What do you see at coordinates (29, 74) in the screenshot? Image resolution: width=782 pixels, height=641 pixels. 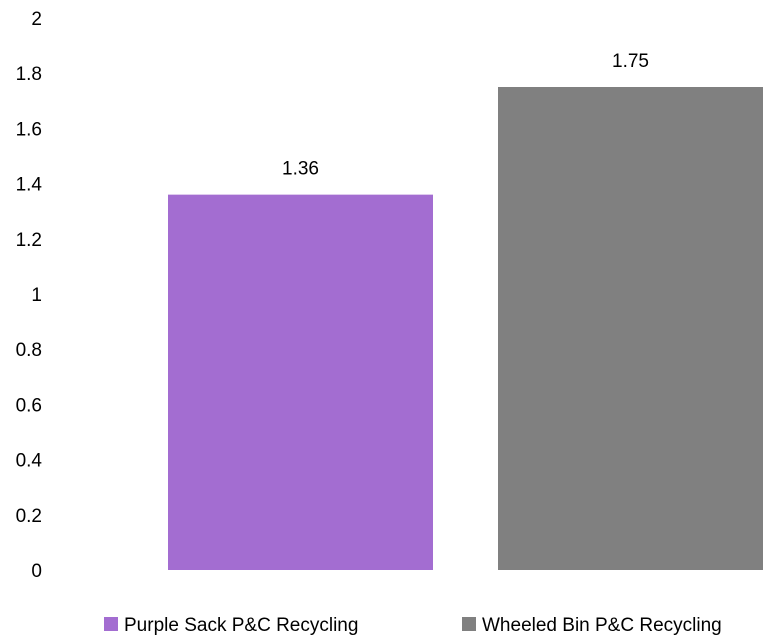 I see `y-tick-label: 1.8` at bounding box center [29, 74].